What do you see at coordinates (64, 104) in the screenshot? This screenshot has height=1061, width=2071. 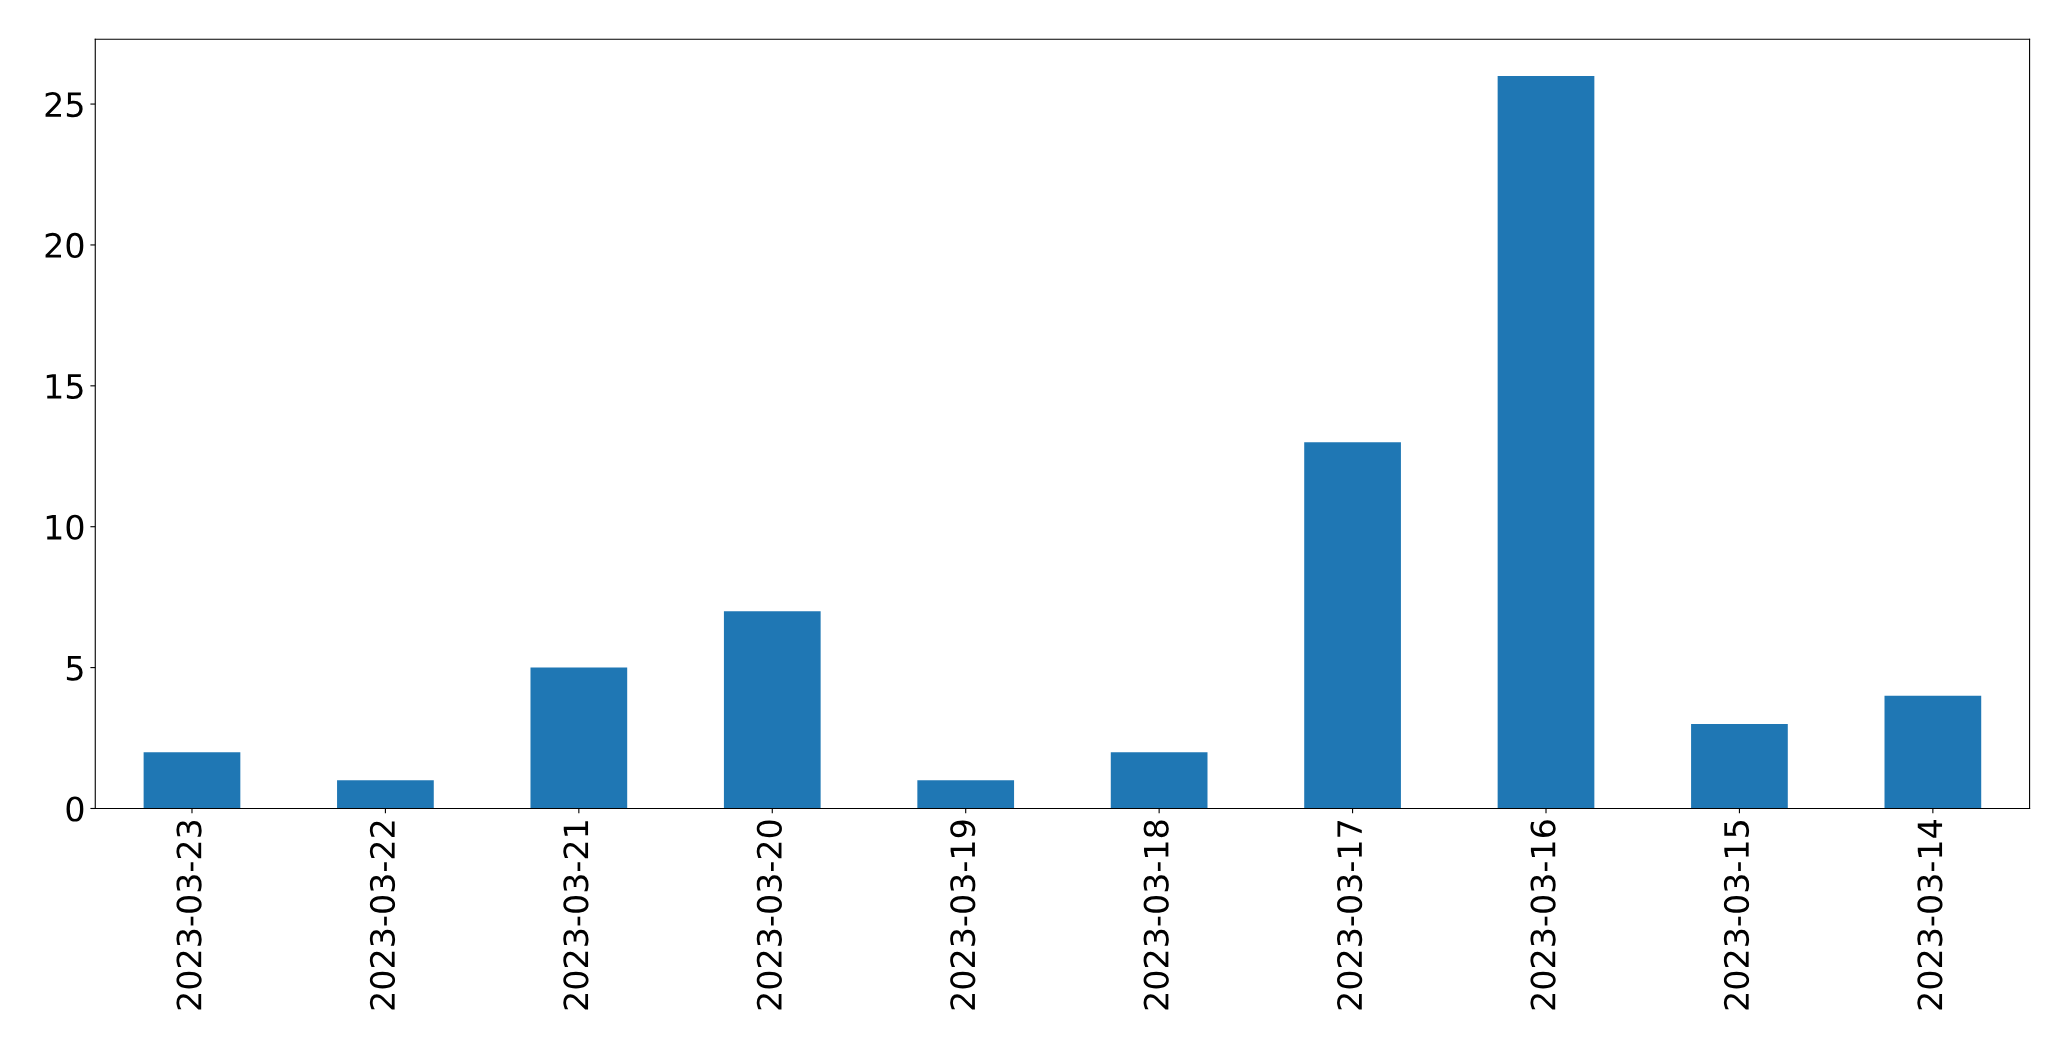 I see `y-tick-label: 25` at bounding box center [64, 104].